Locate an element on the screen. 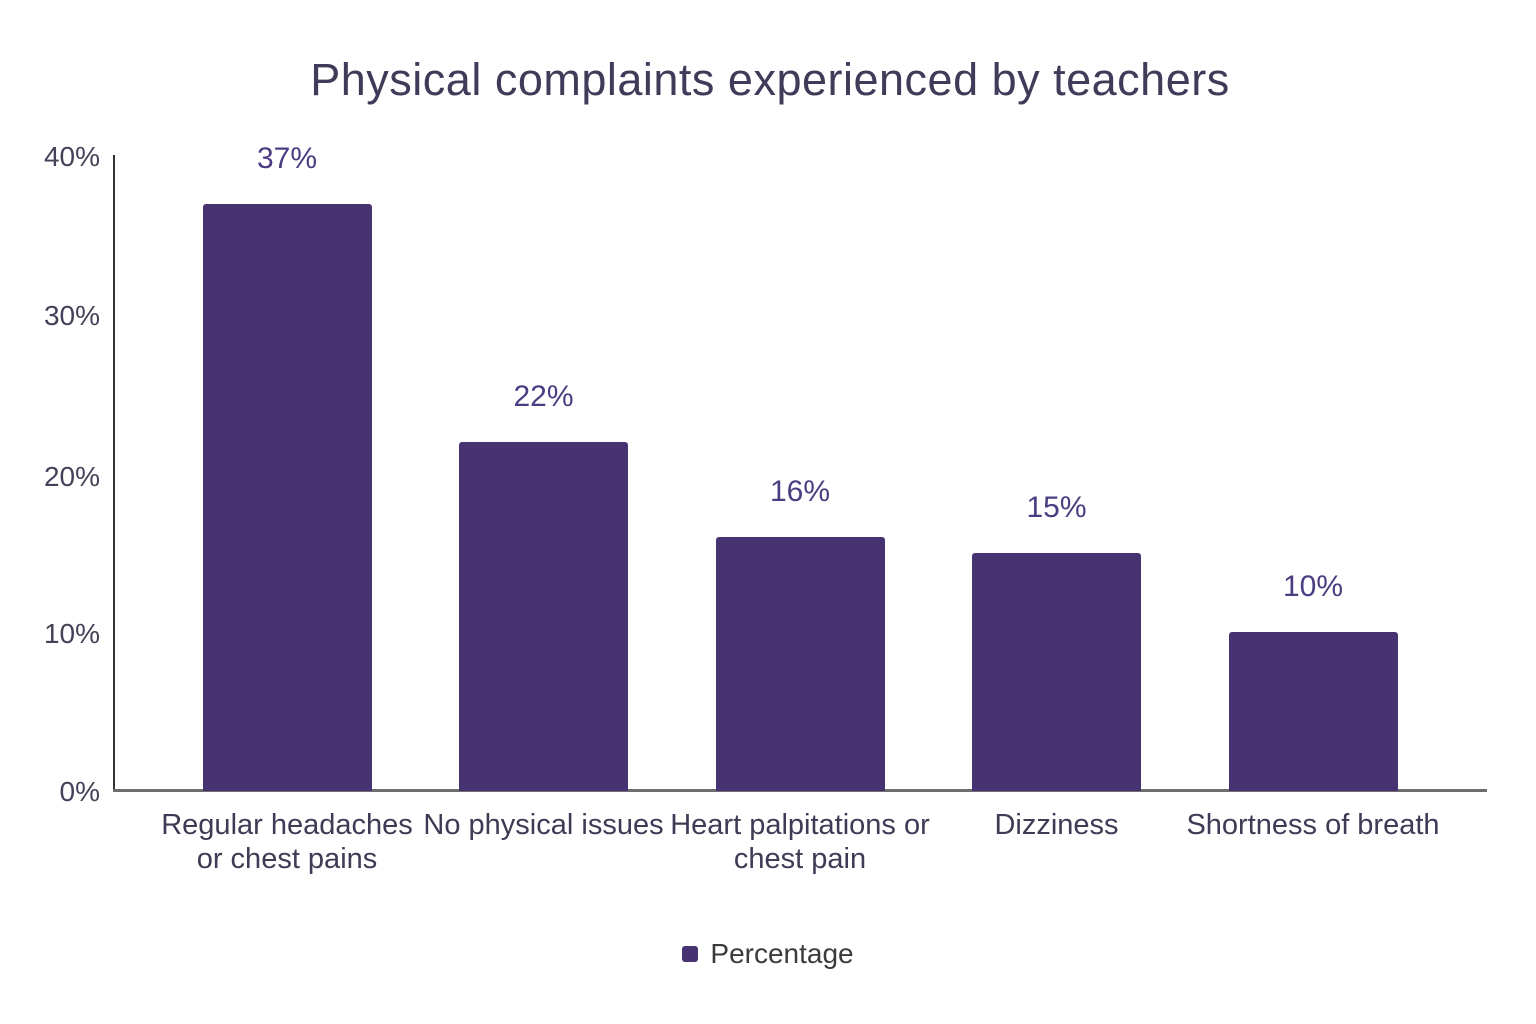  legend: Percentage is located at coordinates (768, 954).